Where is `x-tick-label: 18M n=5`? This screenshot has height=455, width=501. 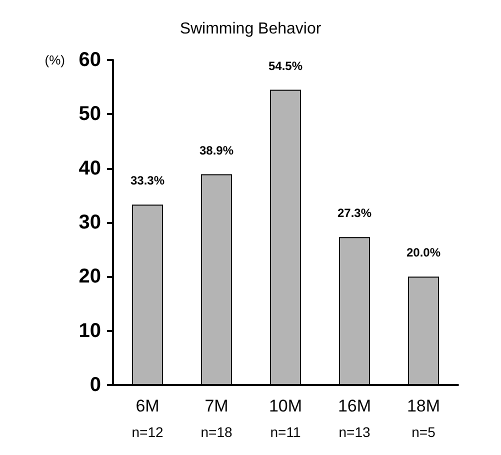 x-tick-label: 18M n=5 is located at coordinates (423, 418).